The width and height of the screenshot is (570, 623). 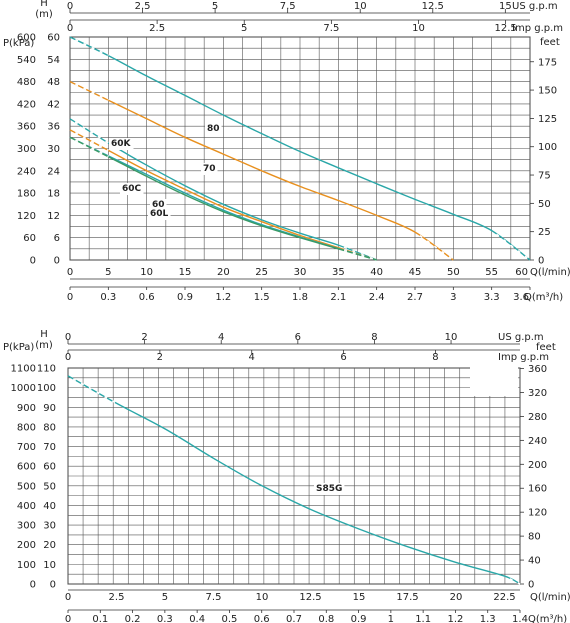 I want to click on feet-tick-label: 100, so click(x=547, y=147).